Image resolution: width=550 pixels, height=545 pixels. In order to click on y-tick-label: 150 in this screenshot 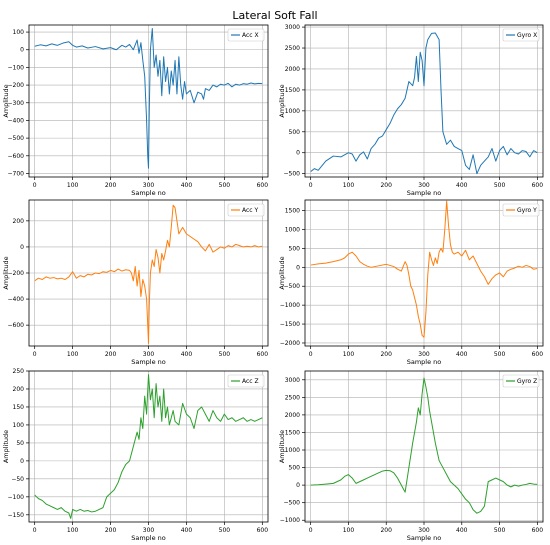, I will do `click(19, 407)`.